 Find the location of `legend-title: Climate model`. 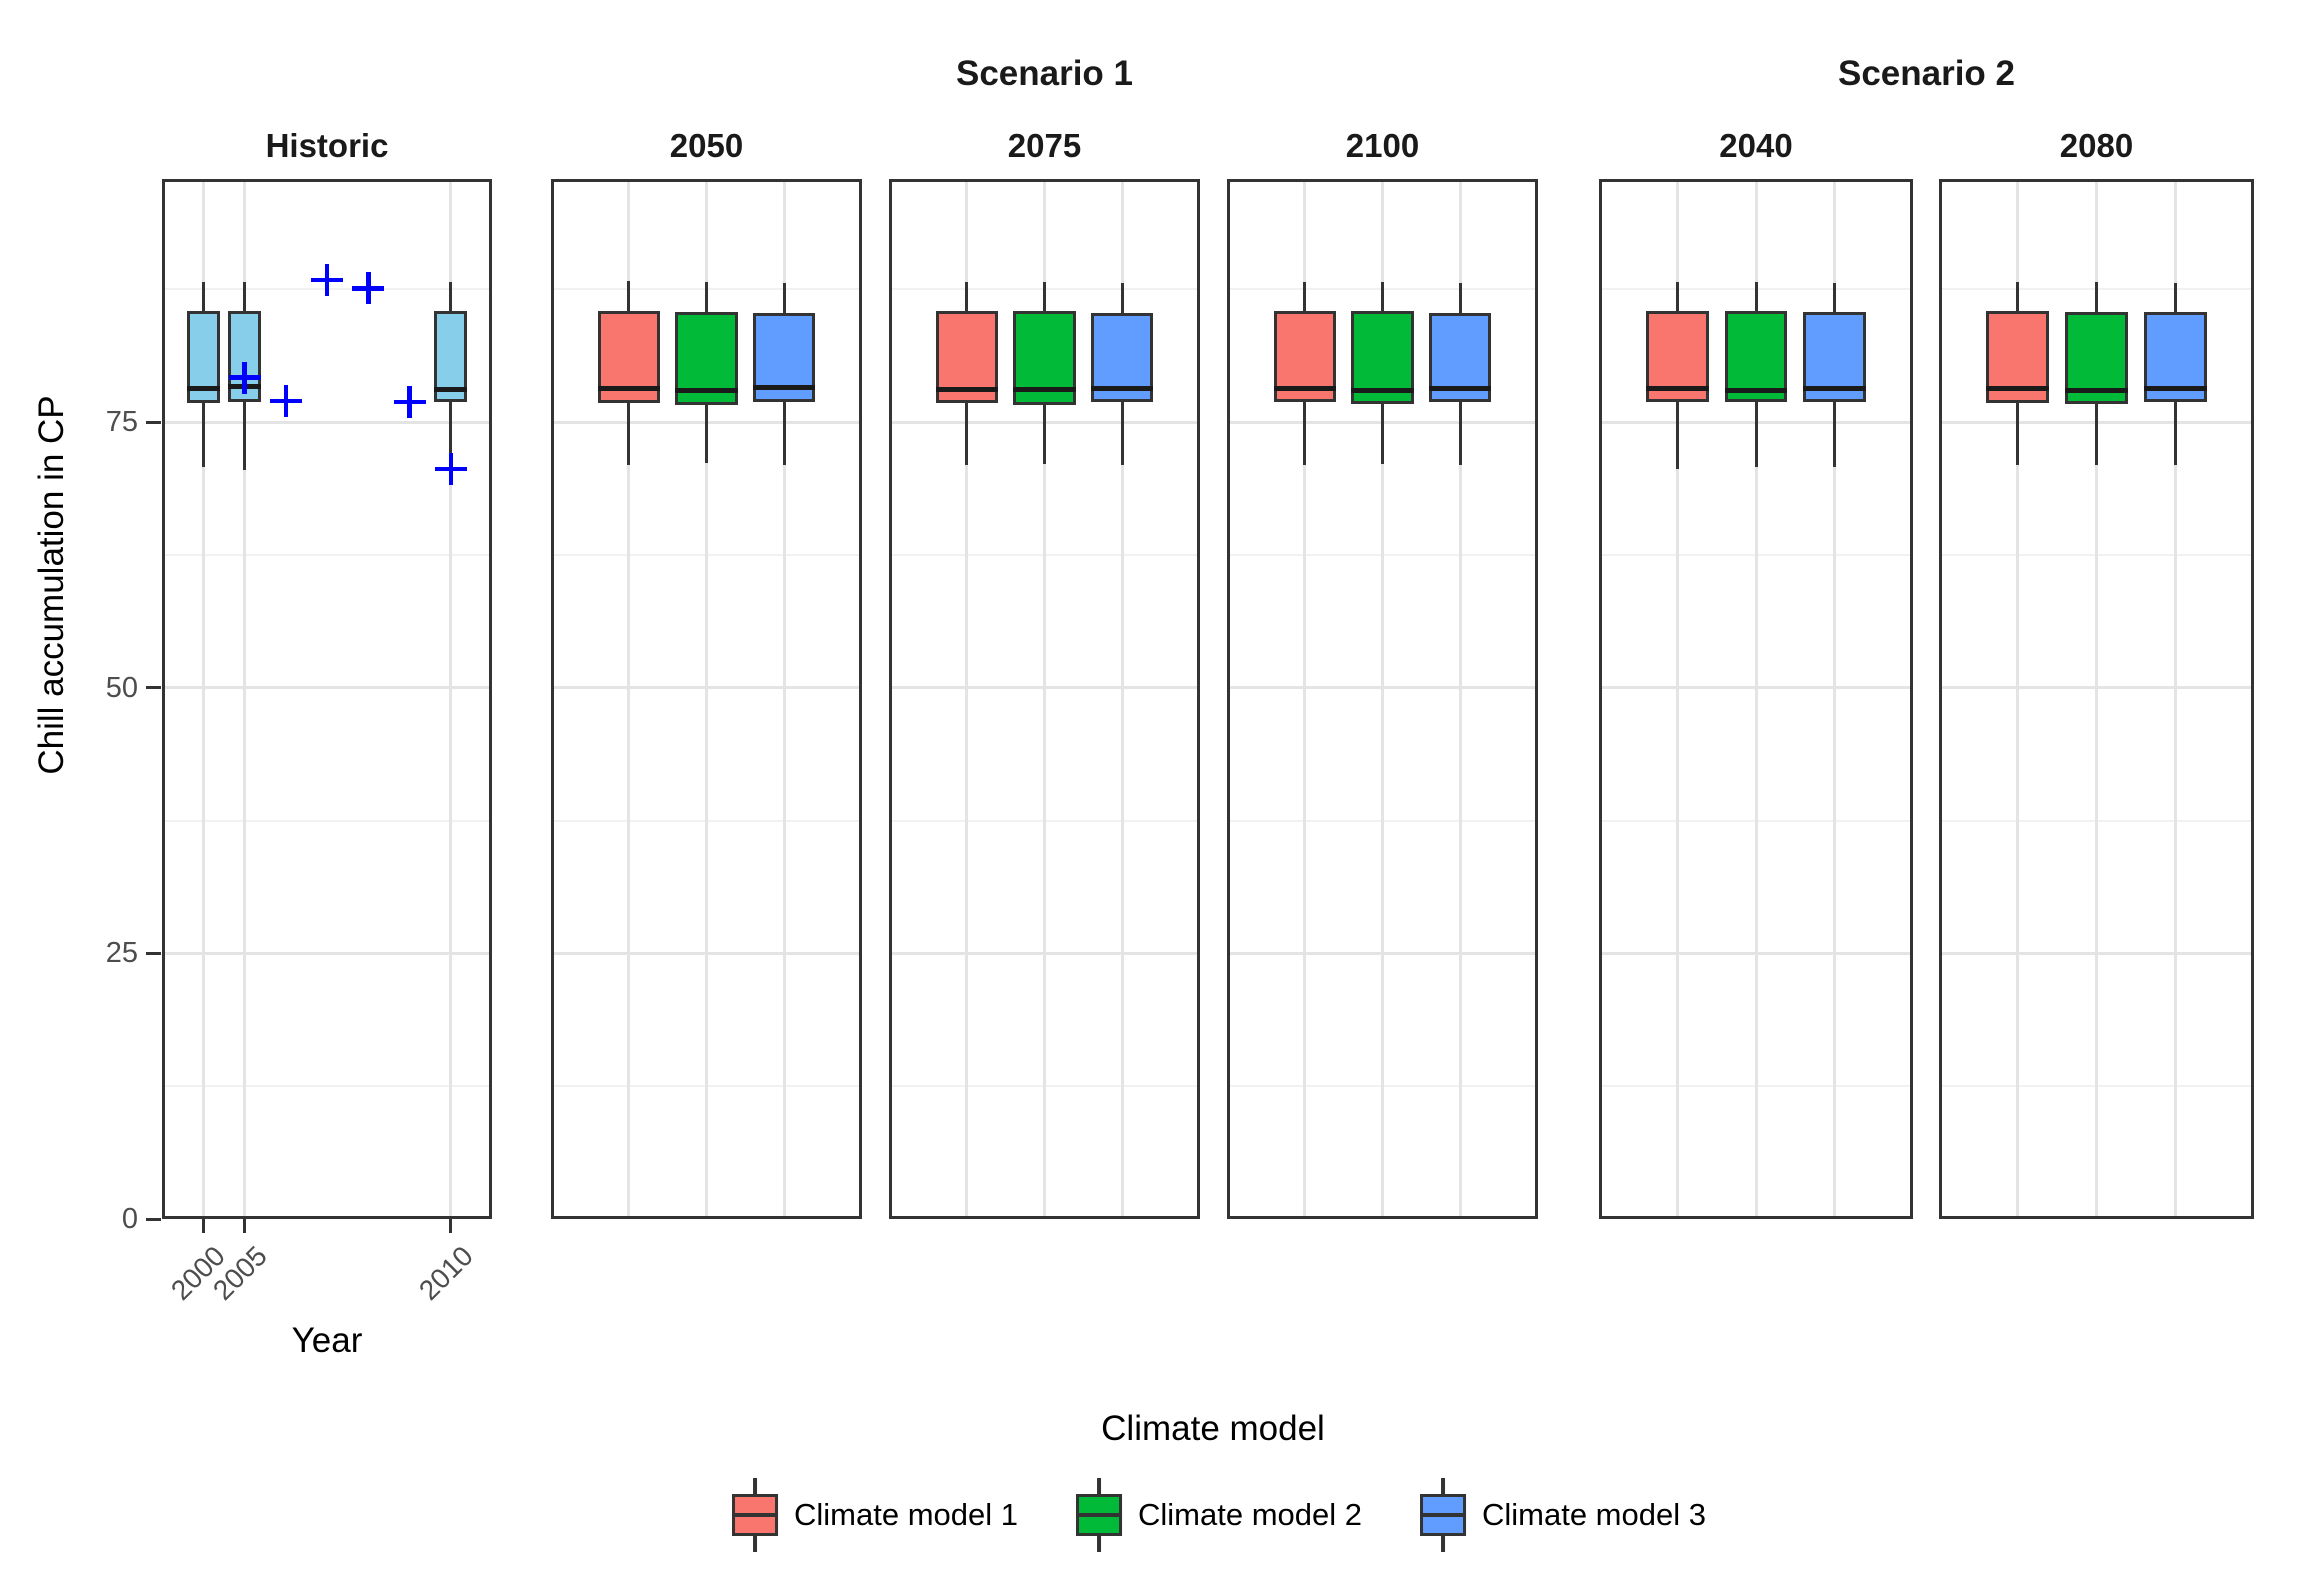

legend-title: Climate model is located at coordinates (1213, 1428).